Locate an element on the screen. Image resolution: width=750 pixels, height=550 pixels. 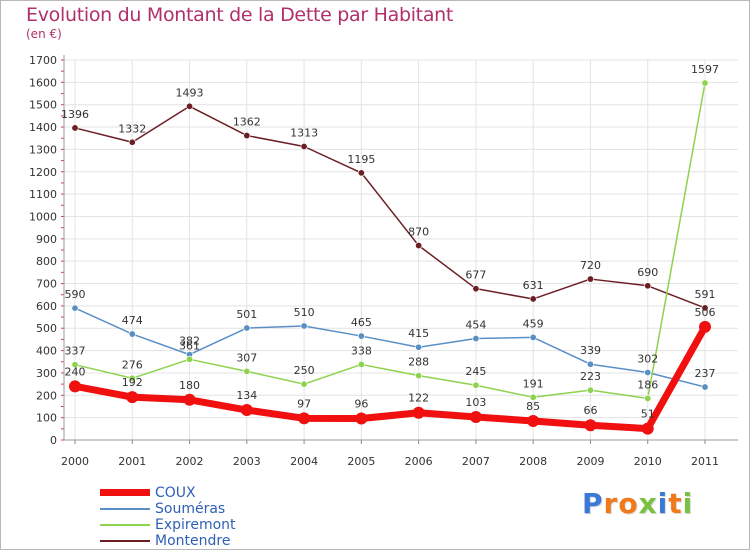
y-tick-label: 1400 is located at coordinates (43, 127).